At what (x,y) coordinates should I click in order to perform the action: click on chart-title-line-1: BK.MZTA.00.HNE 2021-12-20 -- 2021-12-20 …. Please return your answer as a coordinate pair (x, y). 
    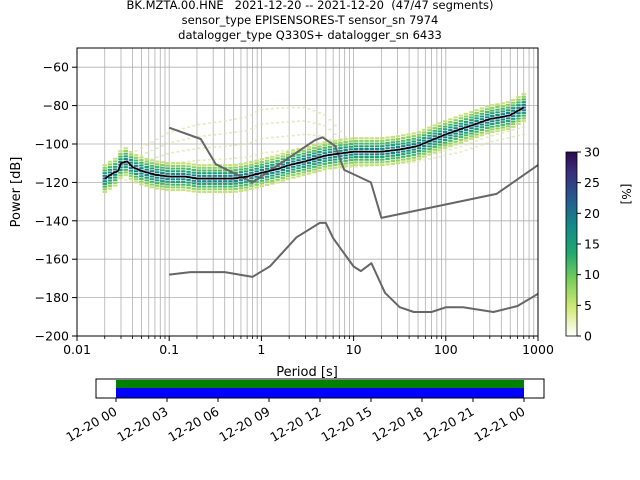
    Looking at the image, I should click on (310, 6).